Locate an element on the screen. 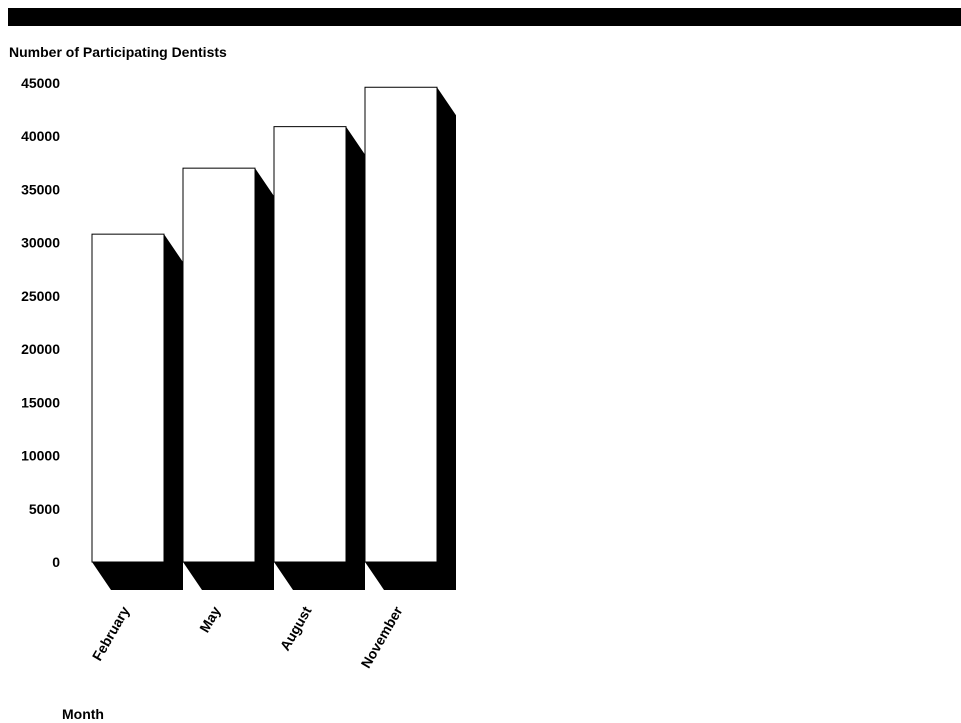 Image resolution: width=961 pixels, height=723 pixels. y-tick-label: 45000 is located at coordinates (40, 83).